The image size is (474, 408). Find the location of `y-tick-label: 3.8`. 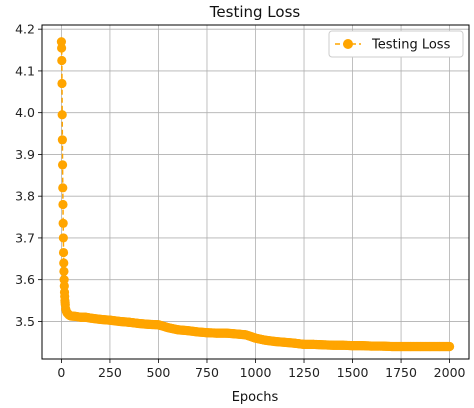

y-tick-label: 3.8 is located at coordinates (25, 196).